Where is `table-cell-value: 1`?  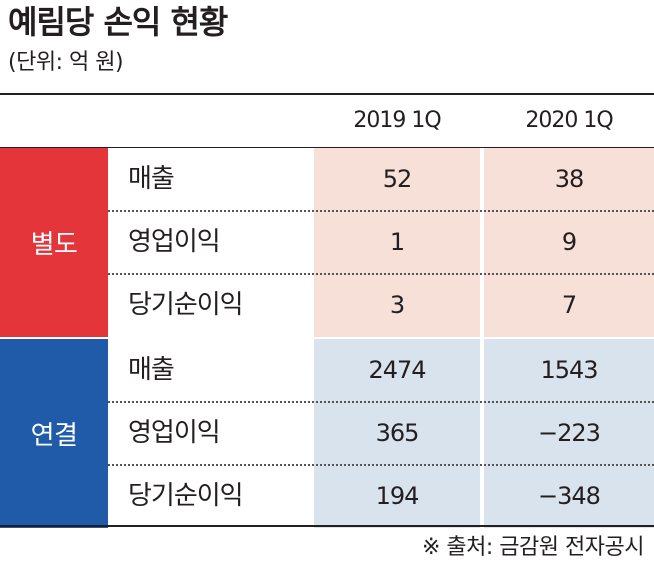 table-cell-value: 1 is located at coordinates (397, 242).